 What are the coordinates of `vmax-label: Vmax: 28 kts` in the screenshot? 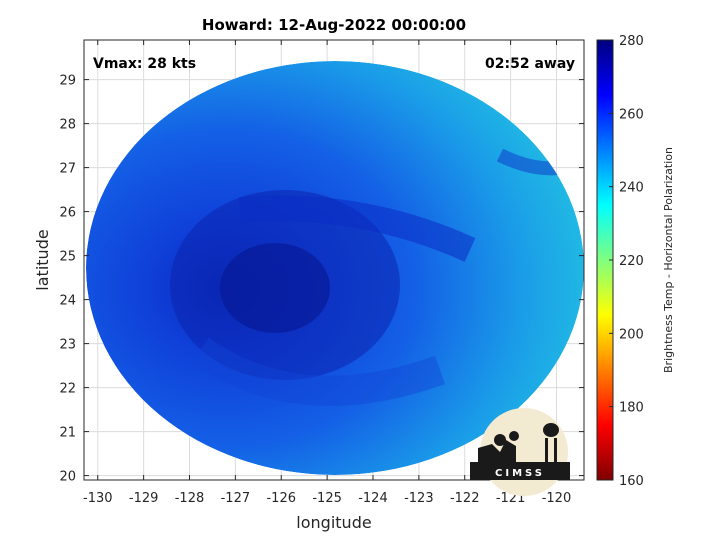 It's located at (144, 64).